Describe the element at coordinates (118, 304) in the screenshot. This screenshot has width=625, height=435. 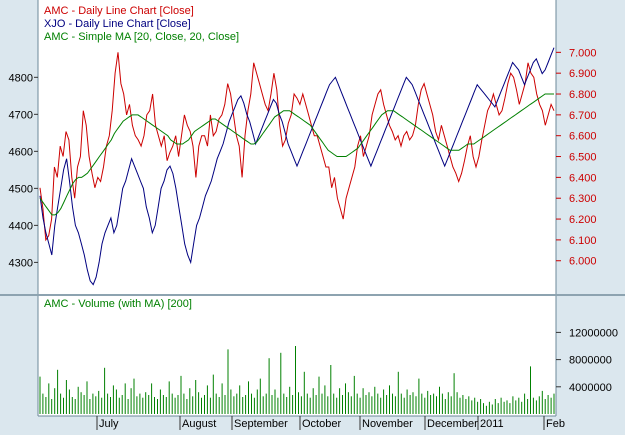
I see `legend-volume: AMC - Volume (with MA) [200]` at that location.